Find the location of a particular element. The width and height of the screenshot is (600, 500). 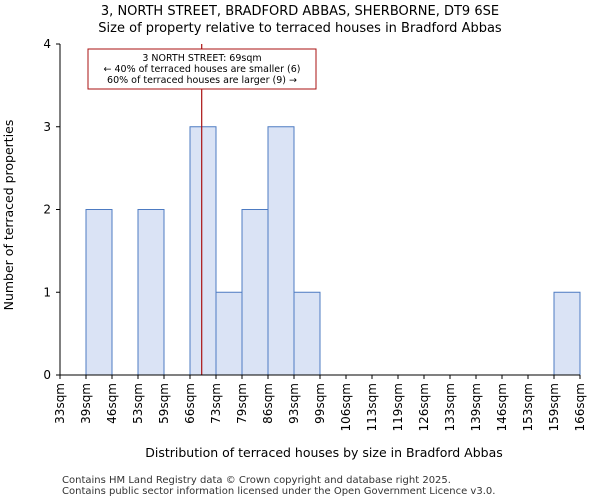

x-tick-label: 73sqm is located at coordinates (216, 403).